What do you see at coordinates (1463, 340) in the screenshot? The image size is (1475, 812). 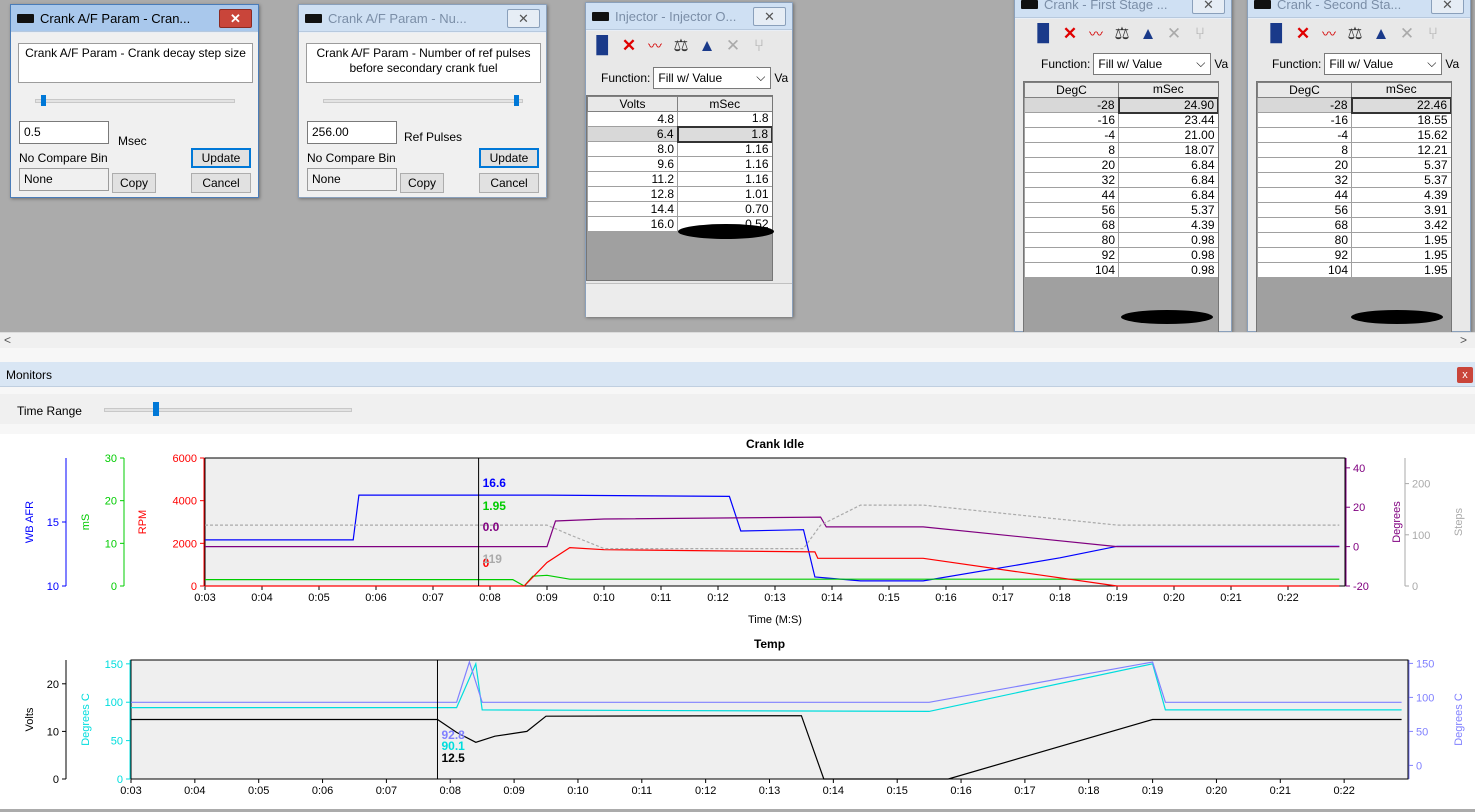 I see `scroll-right-icon: >` at bounding box center [1463, 340].